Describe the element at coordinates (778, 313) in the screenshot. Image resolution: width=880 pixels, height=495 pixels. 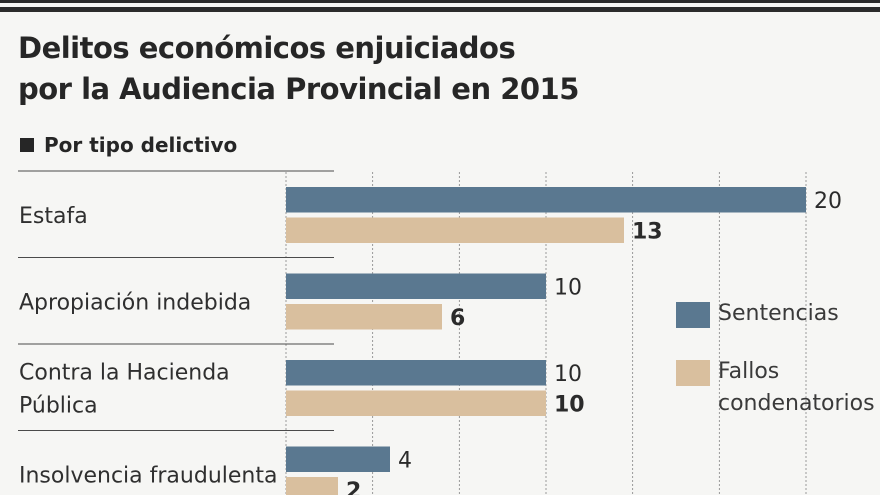
I see `legend-label-sentencias: Sentencias` at that location.